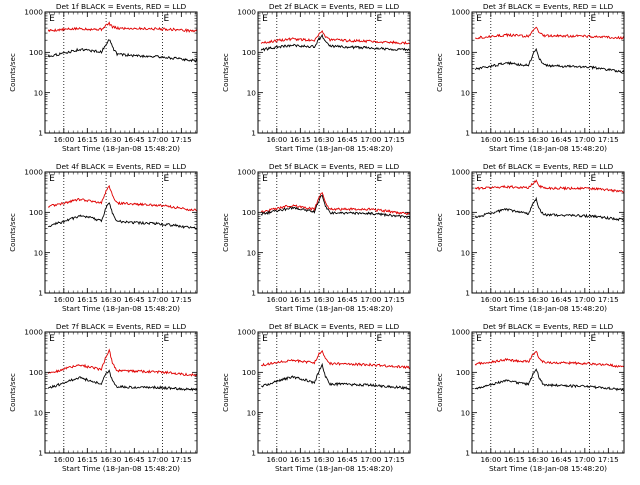 This screenshot has height=485, width=640. Describe the element at coordinates (334, 166) in the screenshot. I see `panel-title: Det 5f BLACK = Events, RED = LLD` at that location.